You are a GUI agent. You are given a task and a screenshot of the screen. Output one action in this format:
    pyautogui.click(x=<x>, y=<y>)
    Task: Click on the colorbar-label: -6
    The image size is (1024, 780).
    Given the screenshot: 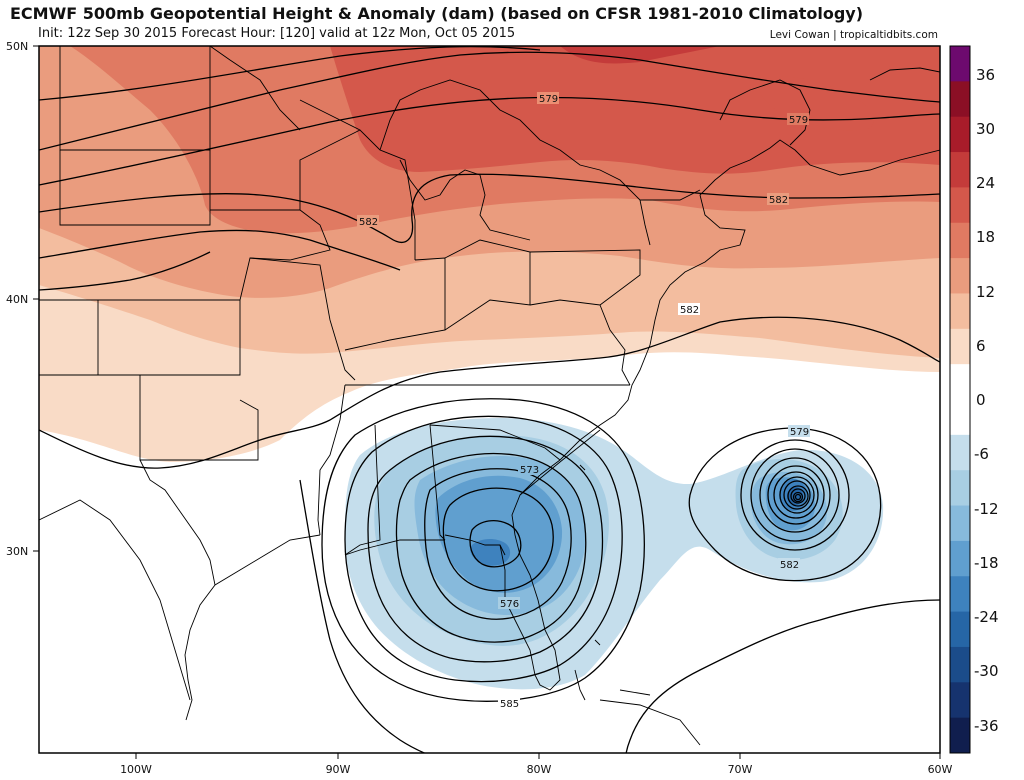 What is the action you would take?
    pyautogui.click(x=981, y=454)
    